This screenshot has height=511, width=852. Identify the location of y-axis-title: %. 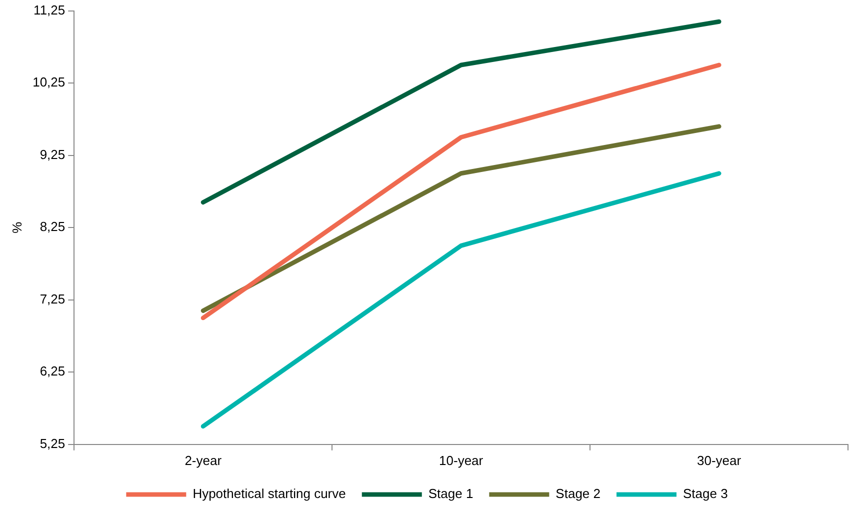
(16, 227).